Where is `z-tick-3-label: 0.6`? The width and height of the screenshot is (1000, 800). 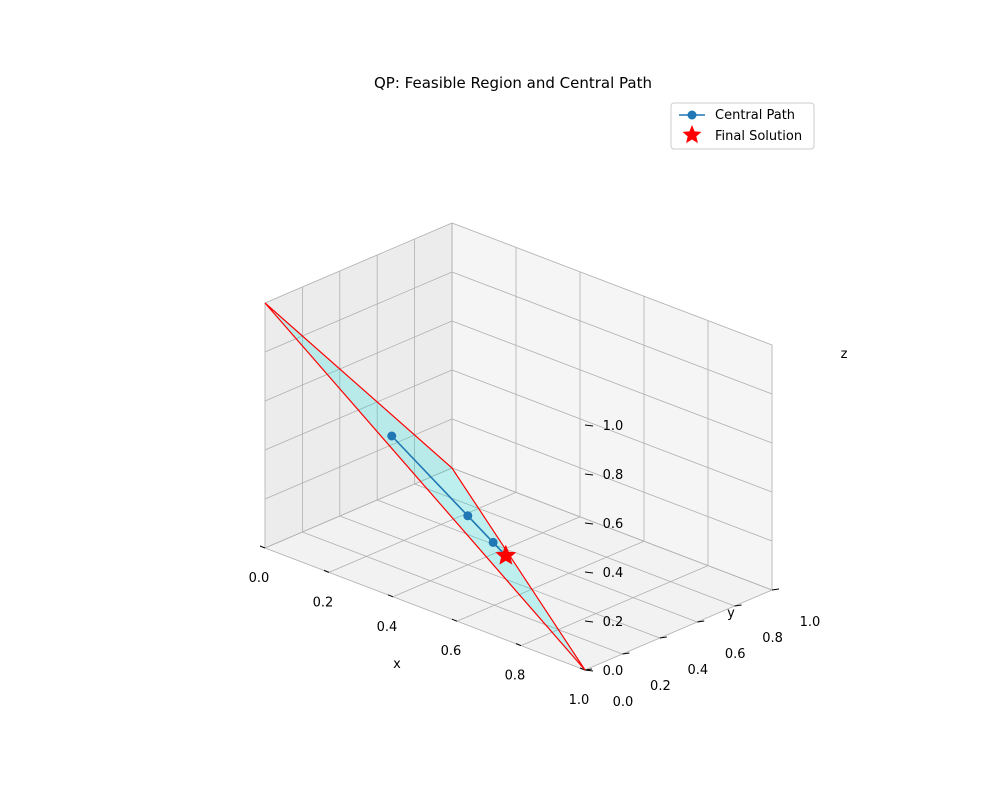
z-tick-3-label: 0.6 is located at coordinates (613, 524).